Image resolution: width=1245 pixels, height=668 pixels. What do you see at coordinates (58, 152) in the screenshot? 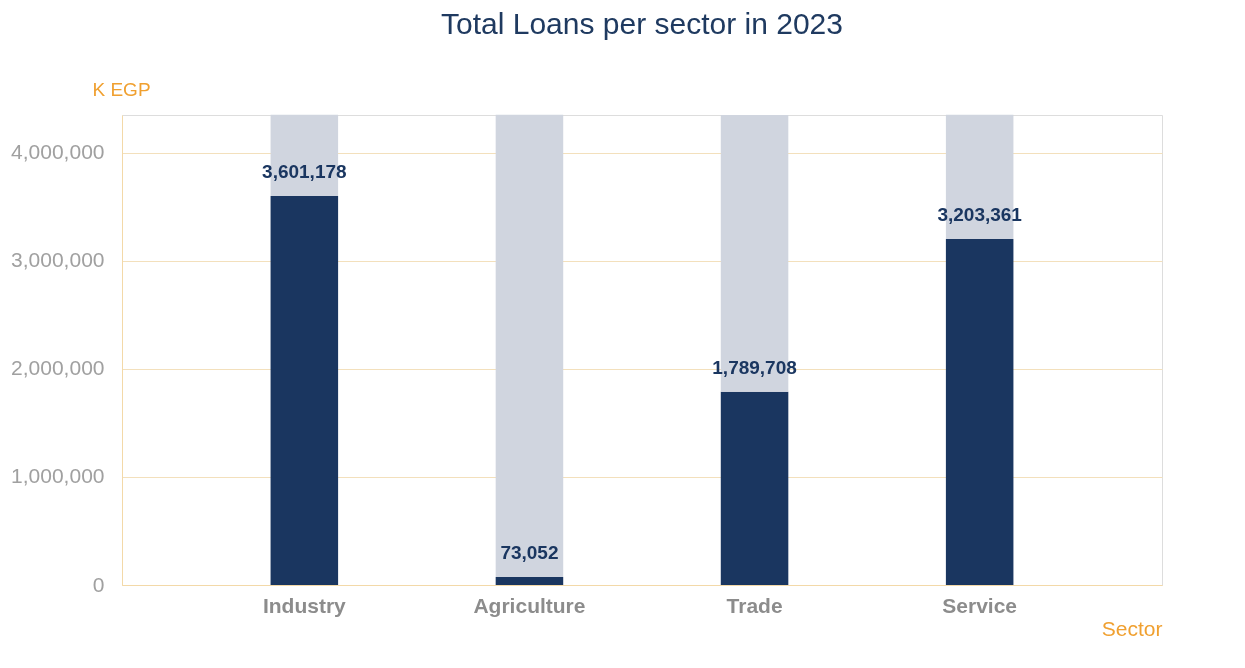
I see `y-tick-label: 4,000,000` at bounding box center [58, 152].